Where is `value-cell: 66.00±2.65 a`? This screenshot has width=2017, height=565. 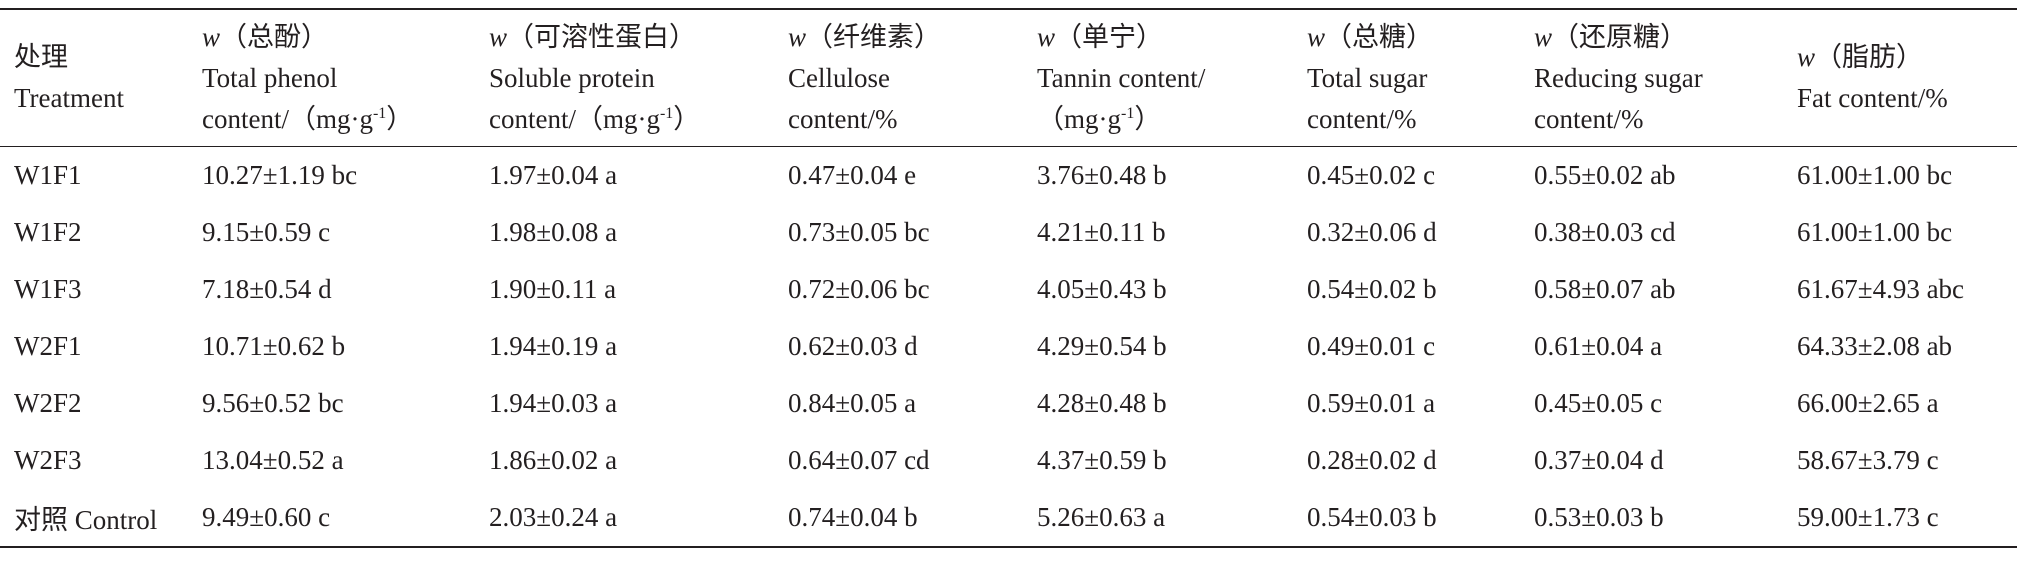
value-cell: 66.00±2.65 a is located at coordinates (1868, 403).